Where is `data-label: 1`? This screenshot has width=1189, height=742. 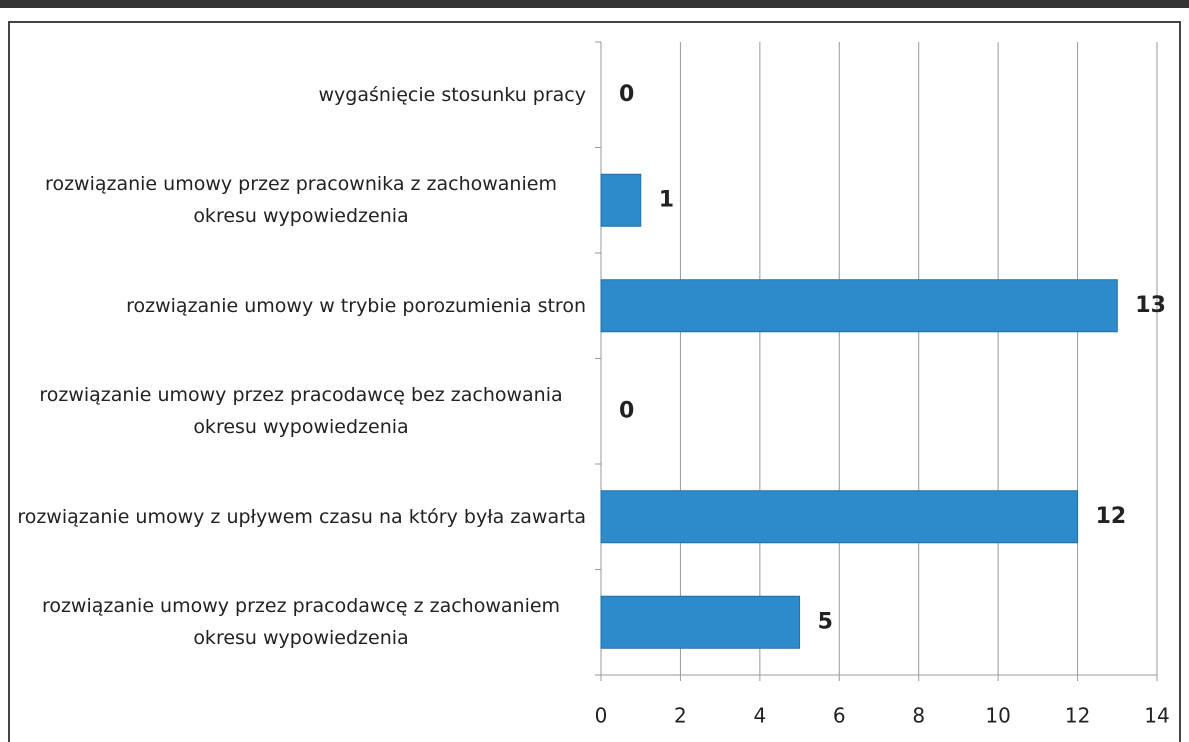 data-label: 1 is located at coordinates (666, 199).